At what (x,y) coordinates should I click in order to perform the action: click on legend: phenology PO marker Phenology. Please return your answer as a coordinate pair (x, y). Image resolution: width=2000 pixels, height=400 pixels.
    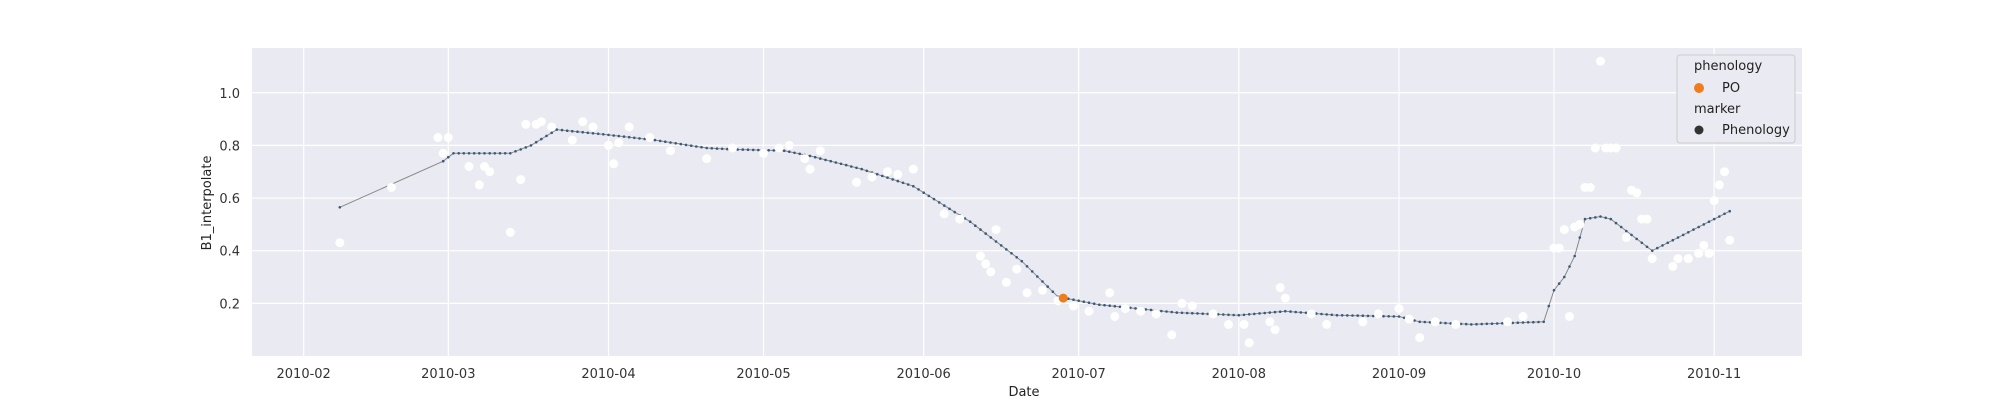
    Looking at the image, I should click on (1736, 99).